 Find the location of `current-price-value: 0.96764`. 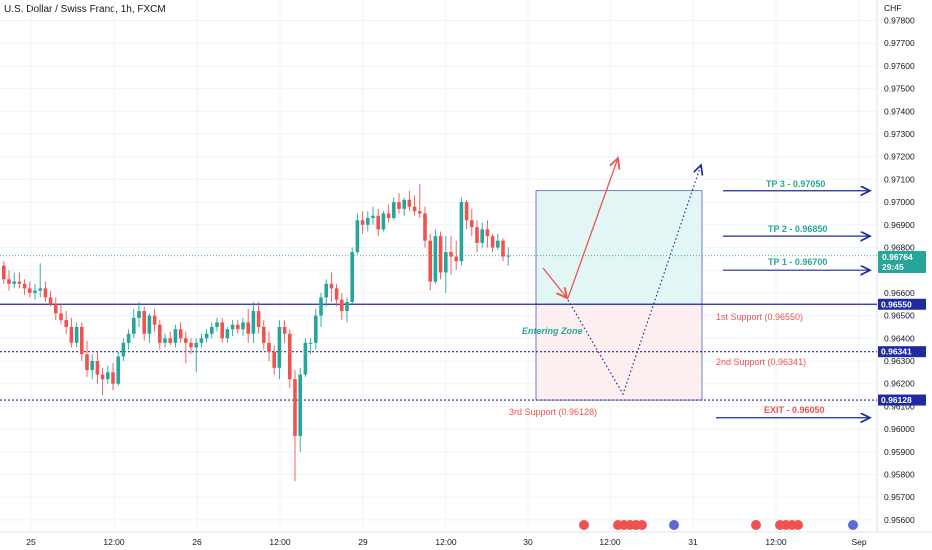

current-price-value: 0.96764 is located at coordinates (897, 257).